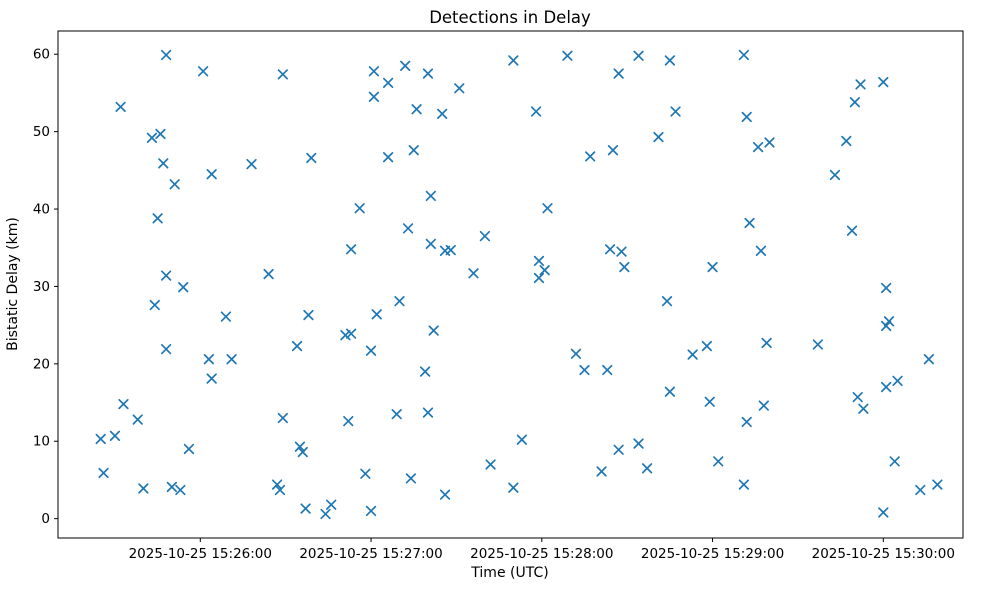  What do you see at coordinates (41, 210) in the screenshot?
I see `y-tick-label: 40` at bounding box center [41, 210].